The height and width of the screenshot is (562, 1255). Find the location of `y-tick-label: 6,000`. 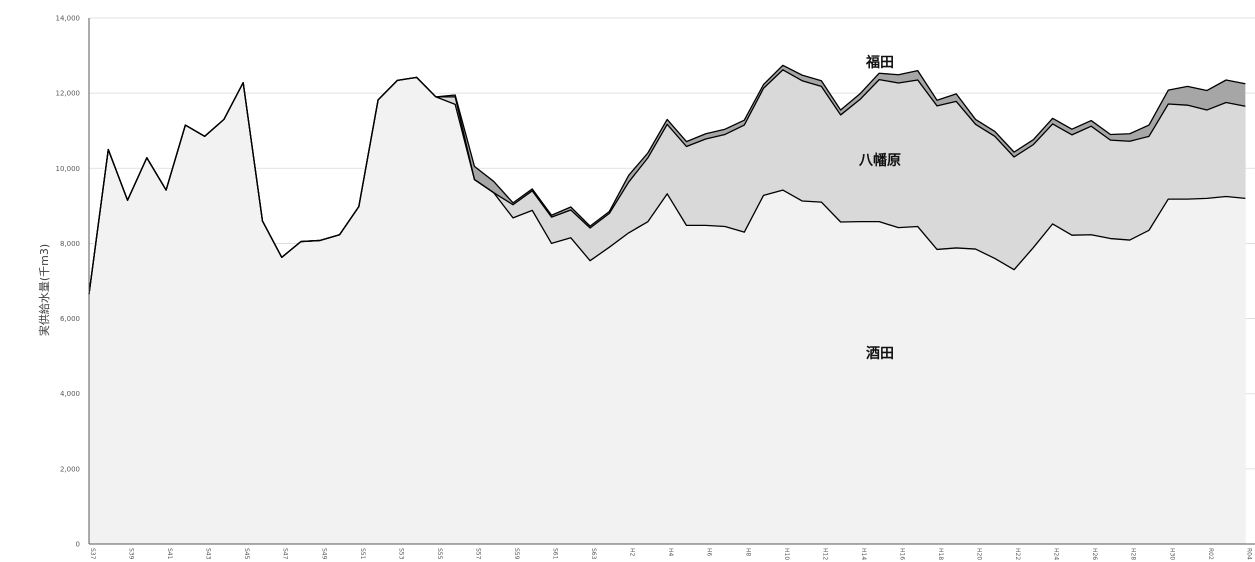

y-tick-label: 6,000 is located at coordinates (70, 319).